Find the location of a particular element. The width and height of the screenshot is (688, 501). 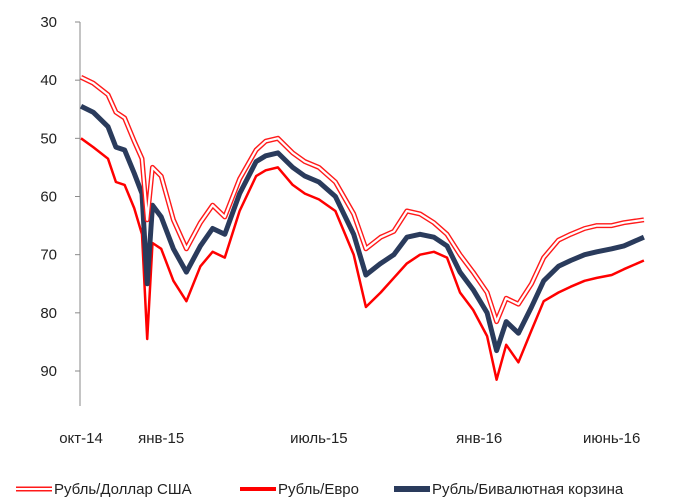

legend-item: Рубль/Евро is located at coordinates (299, 489).